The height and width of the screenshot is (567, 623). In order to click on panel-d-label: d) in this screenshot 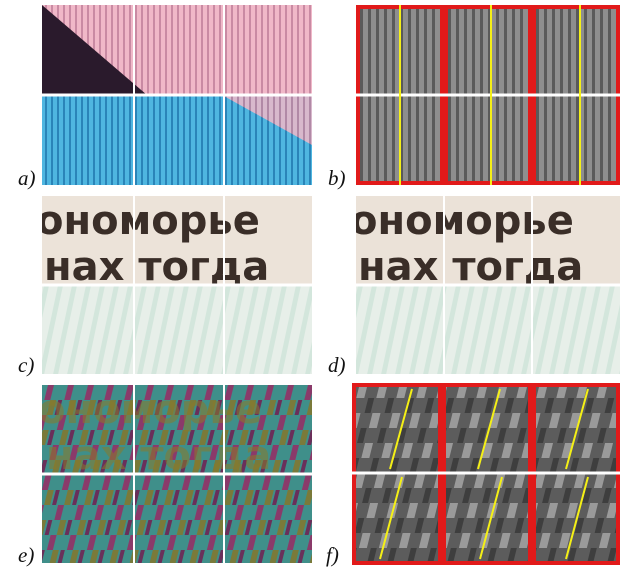, I will do `click(337, 365)`.